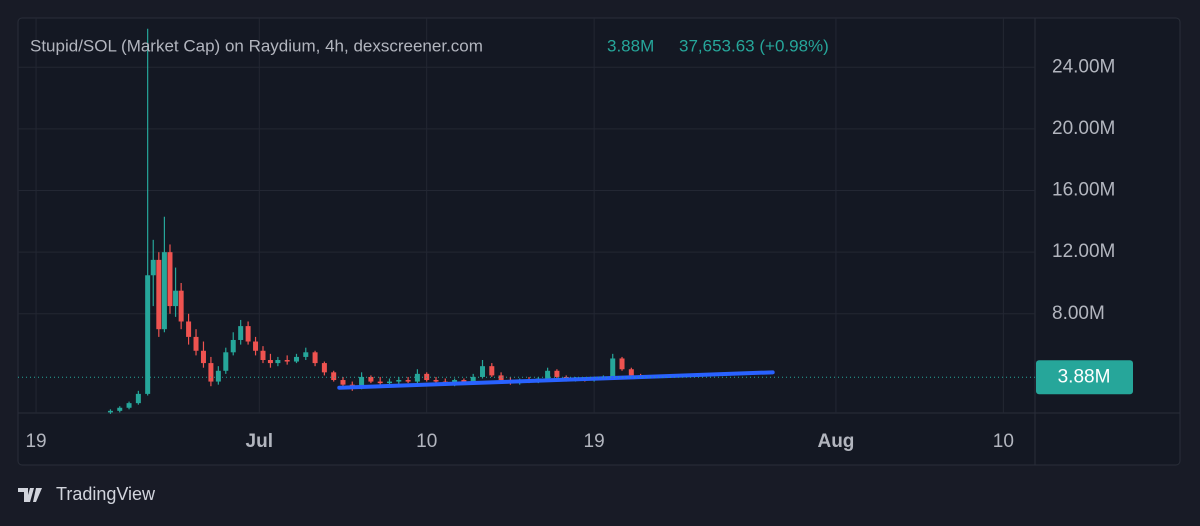  I want to click on y-tick-label: 16.00M, so click(1083, 190).